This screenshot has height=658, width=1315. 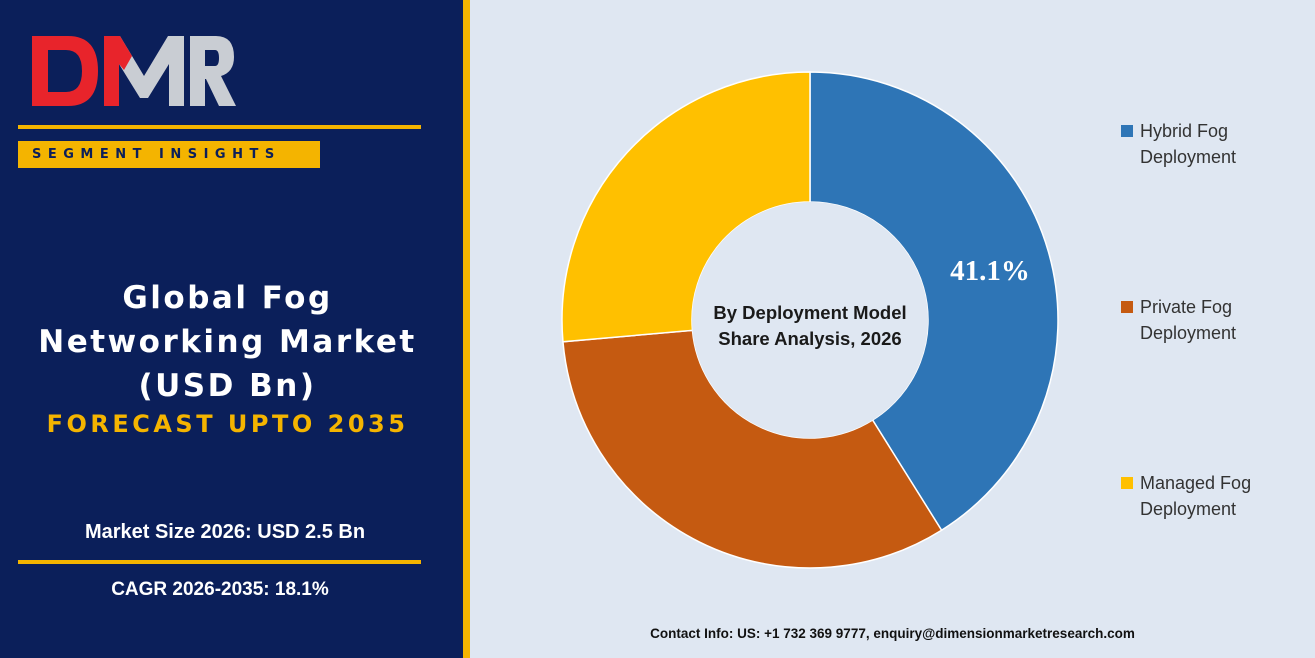 I want to click on donut-hole, so click(x=810, y=320).